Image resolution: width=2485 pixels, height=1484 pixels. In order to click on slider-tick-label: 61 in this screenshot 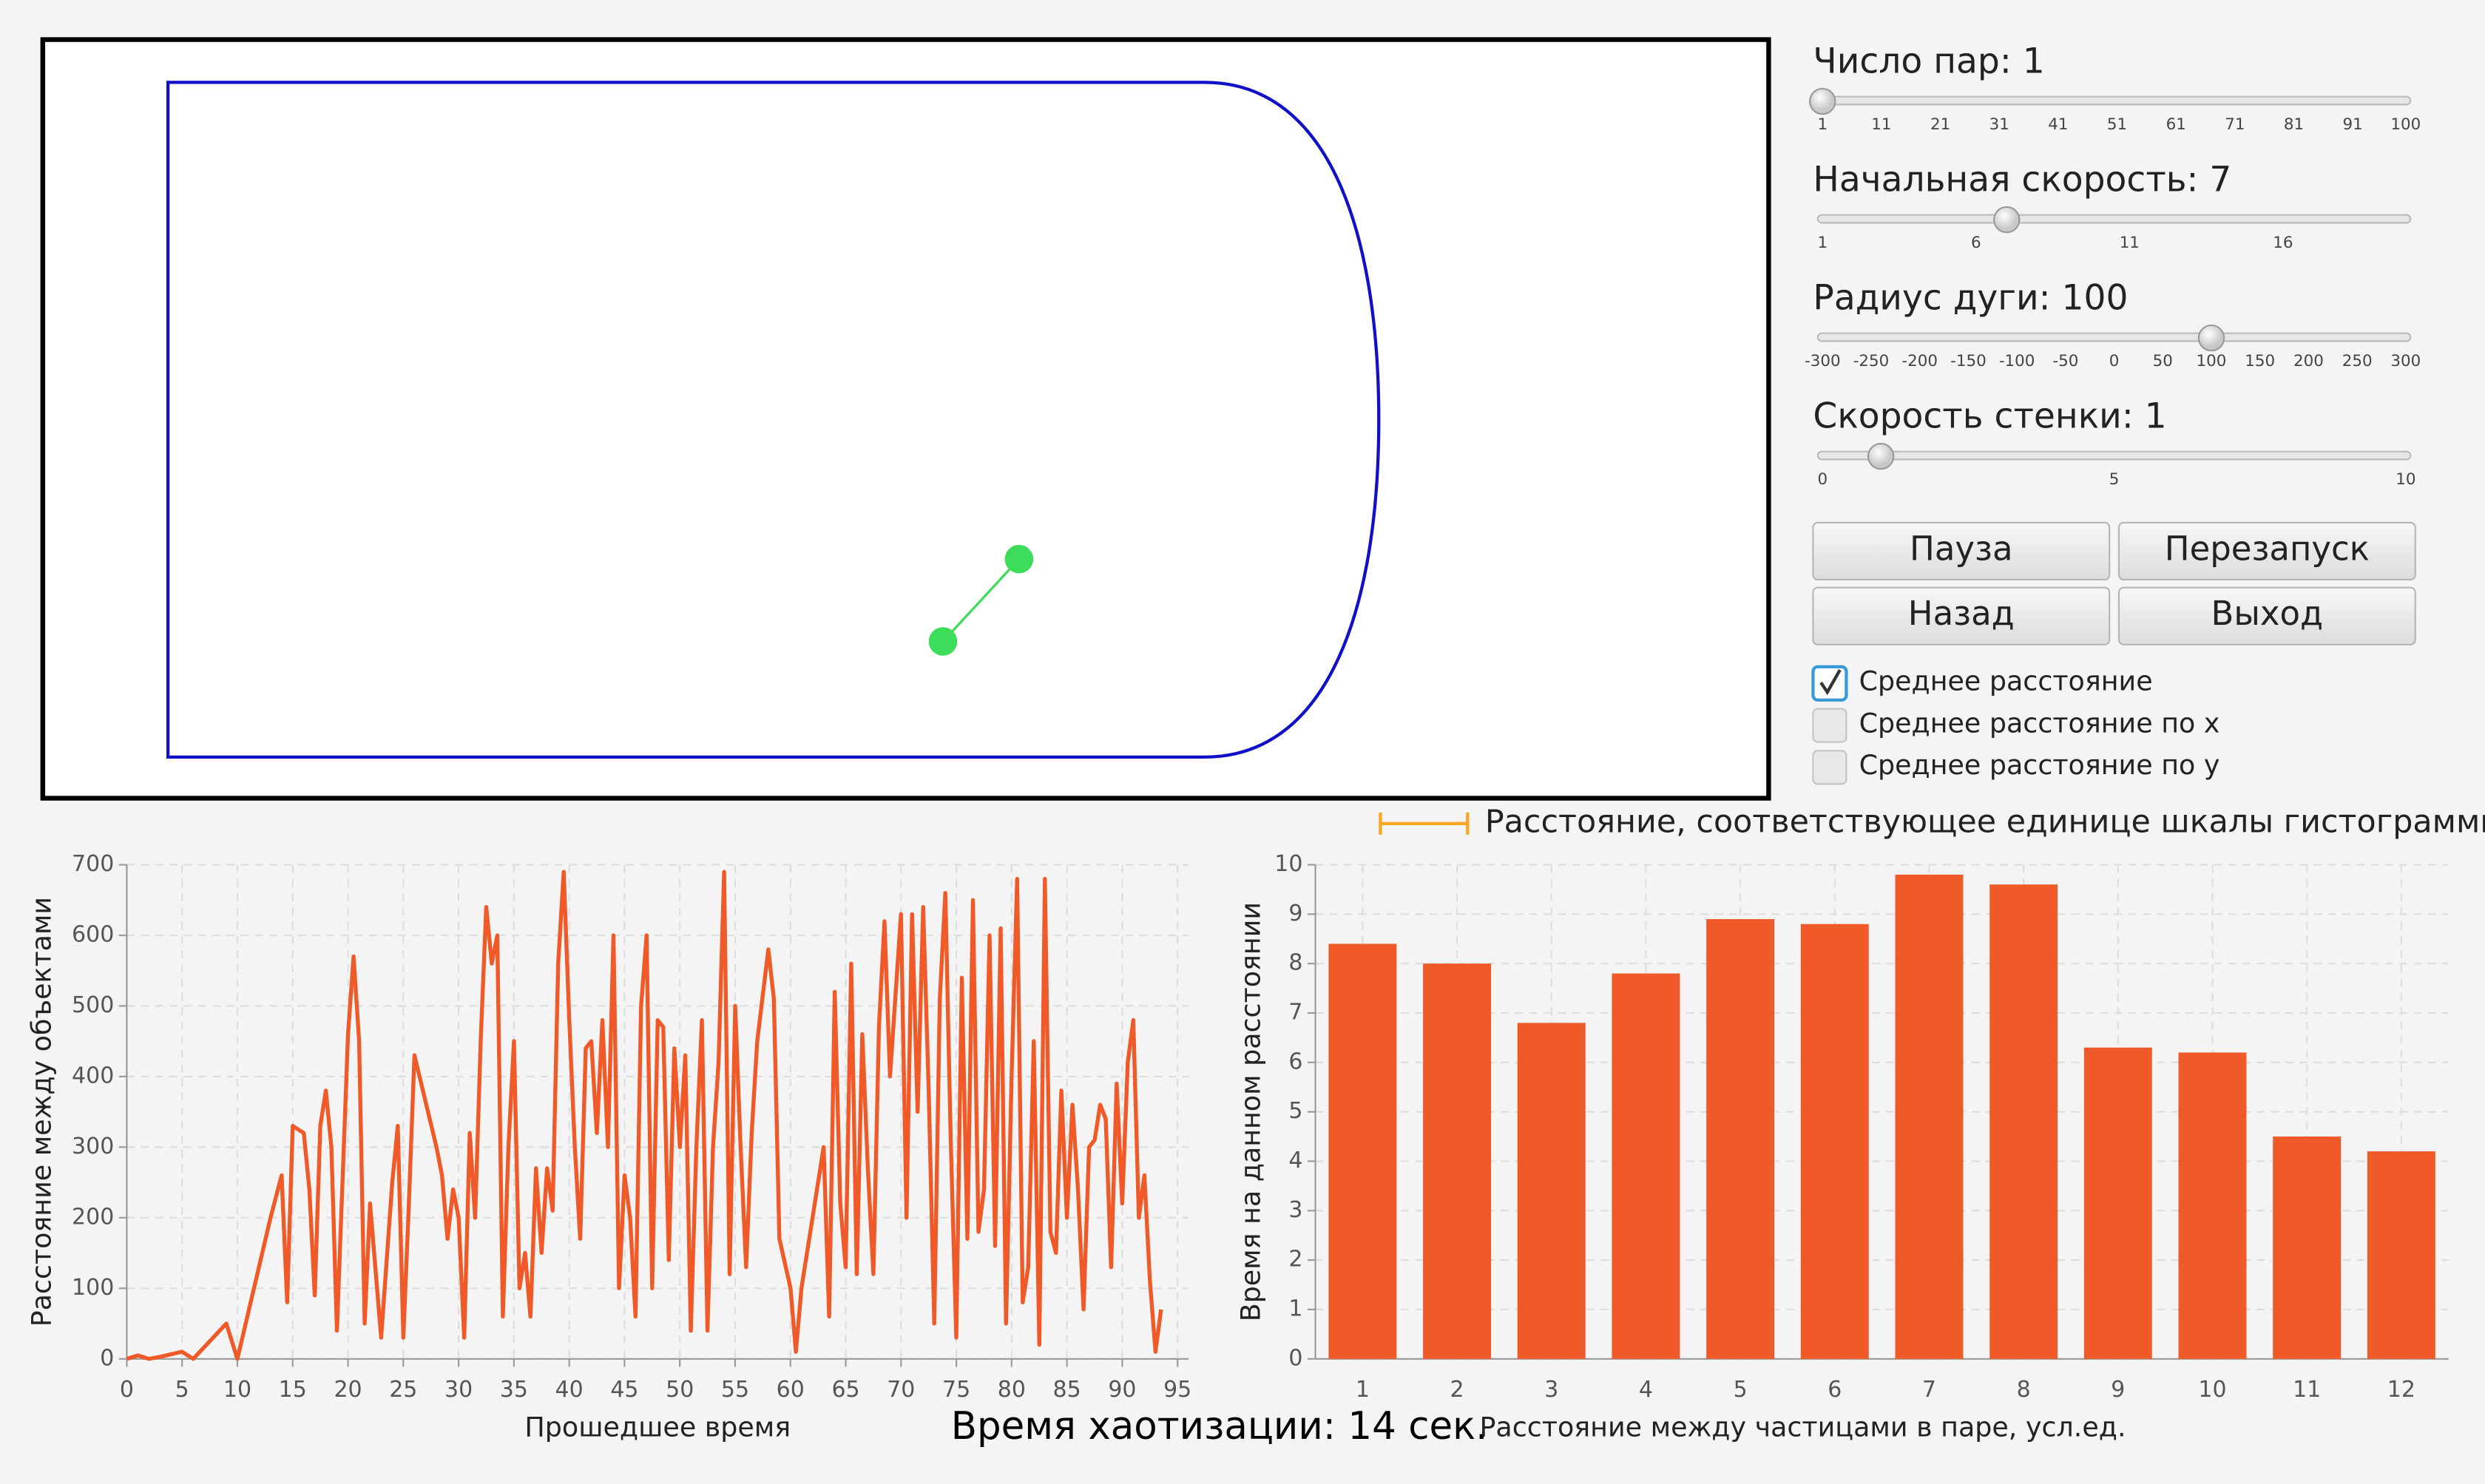, I will do `click(2176, 124)`.